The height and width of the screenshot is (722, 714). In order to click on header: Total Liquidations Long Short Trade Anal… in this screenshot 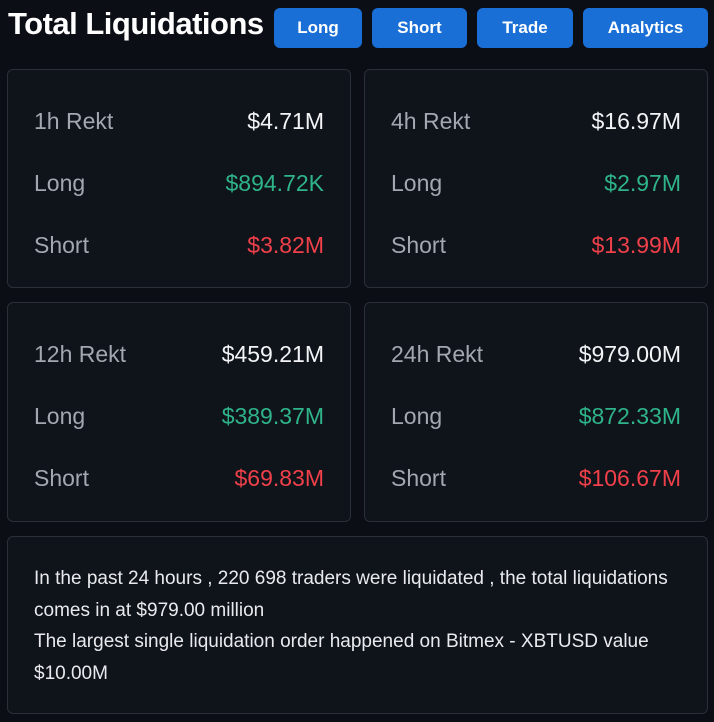, I will do `click(357, 28)`.